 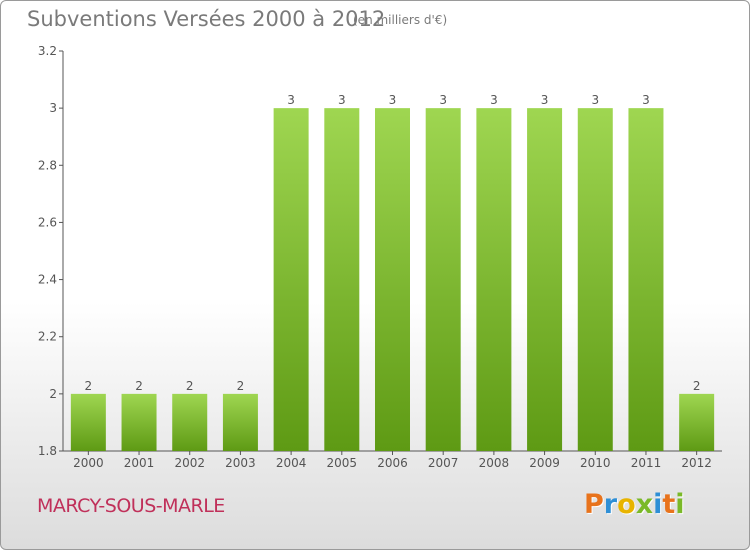 What do you see at coordinates (131, 506) in the screenshot?
I see `commune-name: MARCY-SOUS-MARLE` at bounding box center [131, 506].